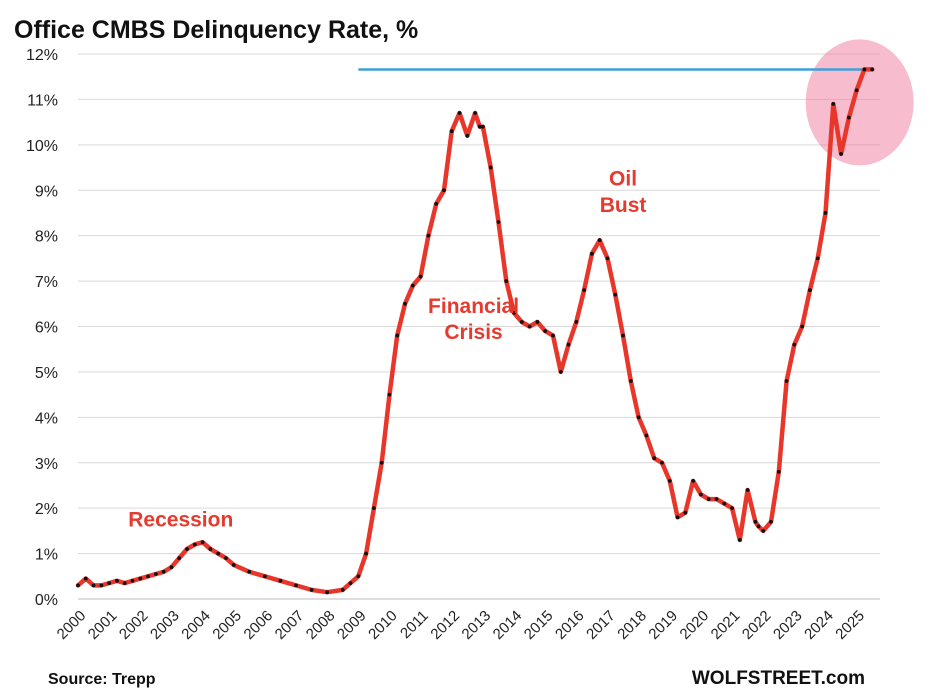 The image size is (929, 700). I want to click on highlight-circle, so click(859, 102).